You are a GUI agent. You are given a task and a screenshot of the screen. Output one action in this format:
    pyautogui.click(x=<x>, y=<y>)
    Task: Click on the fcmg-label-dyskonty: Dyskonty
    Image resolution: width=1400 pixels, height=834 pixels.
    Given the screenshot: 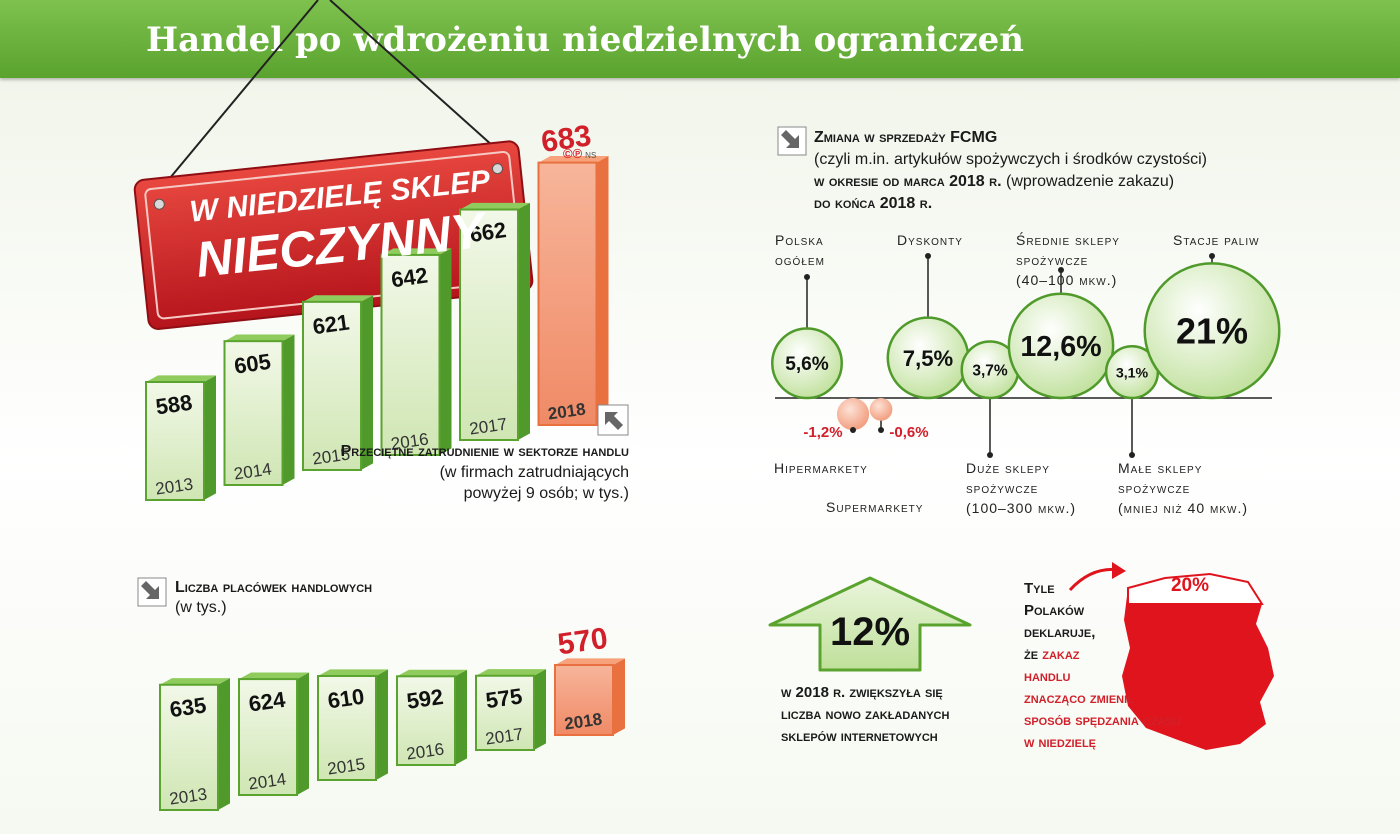 What is the action you would take?
    pyautogui.click(x=930, y=240)
    